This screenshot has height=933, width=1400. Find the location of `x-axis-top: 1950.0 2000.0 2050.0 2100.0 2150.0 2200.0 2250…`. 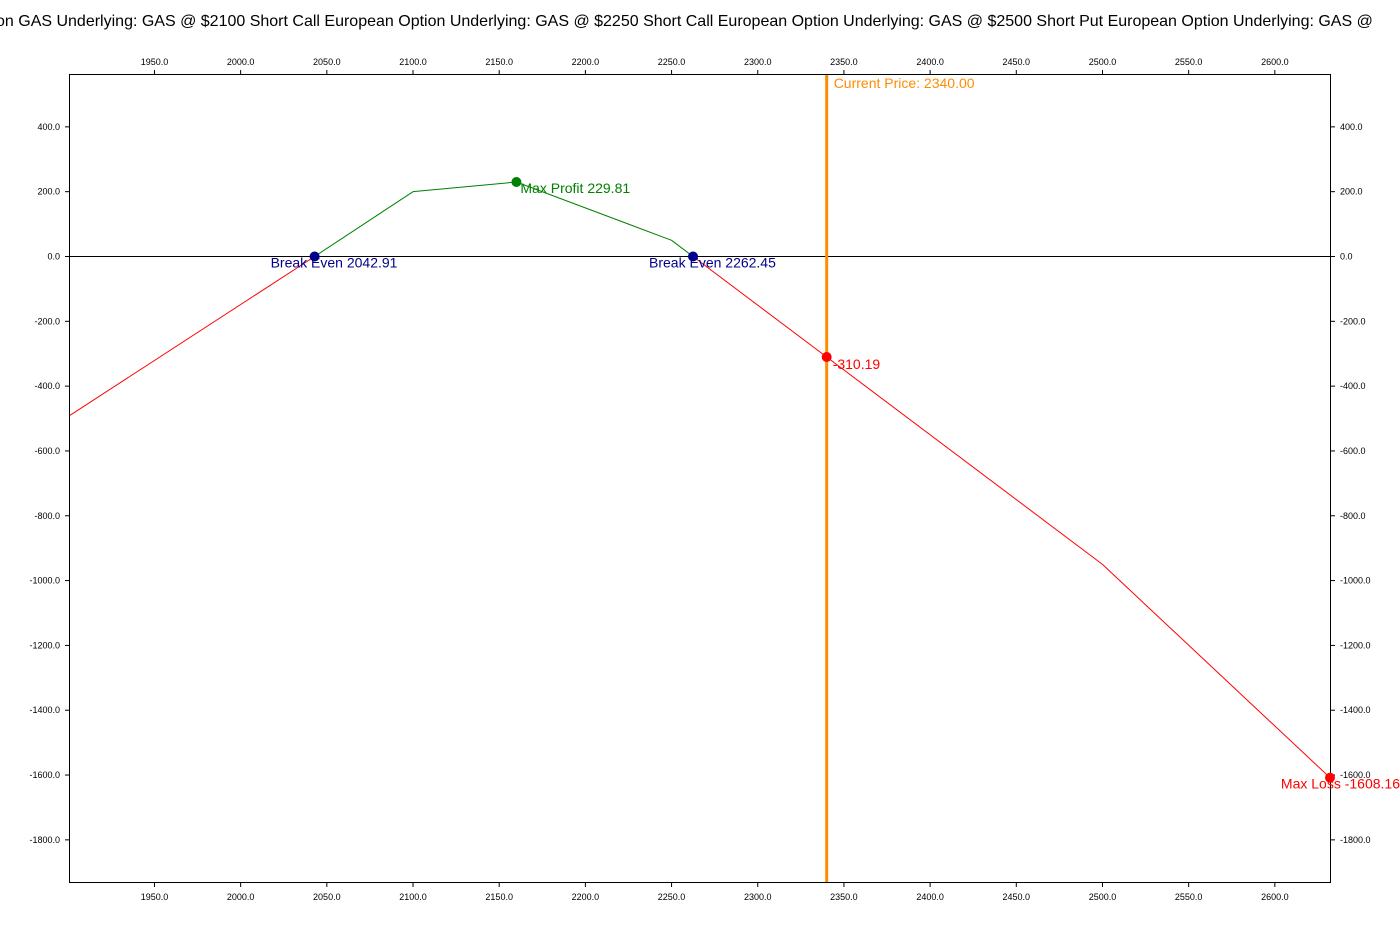

x-axis-top: 1950.0 2000.0 2050.0 2100.0 2150.0 2200.0 2250… is located at coordinates (715, 66).